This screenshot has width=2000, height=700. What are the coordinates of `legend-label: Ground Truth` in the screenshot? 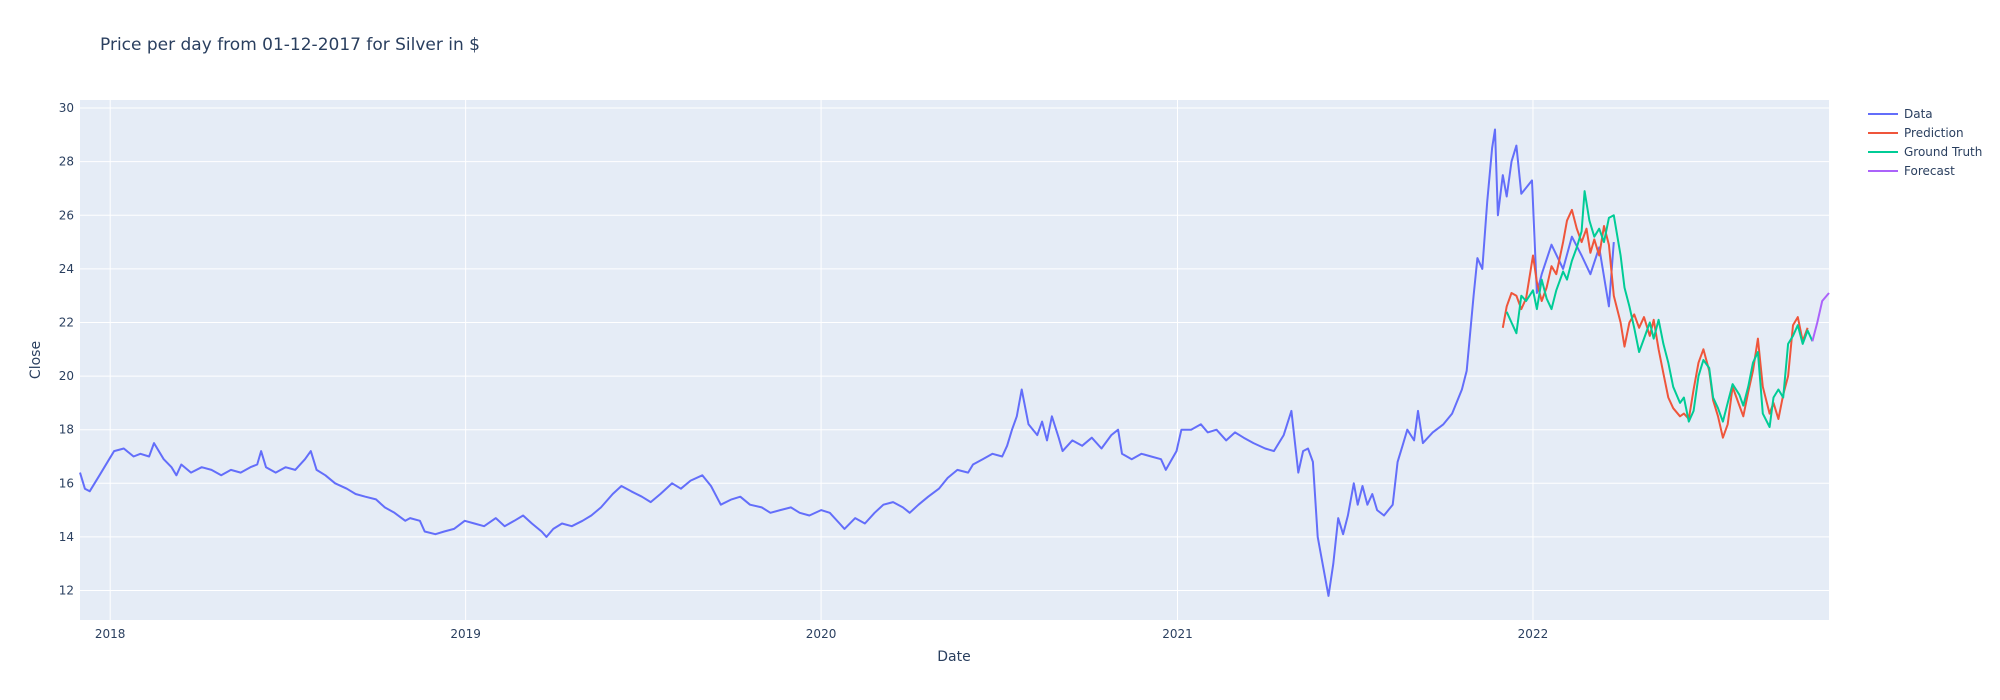 It's located at (1943, 152).